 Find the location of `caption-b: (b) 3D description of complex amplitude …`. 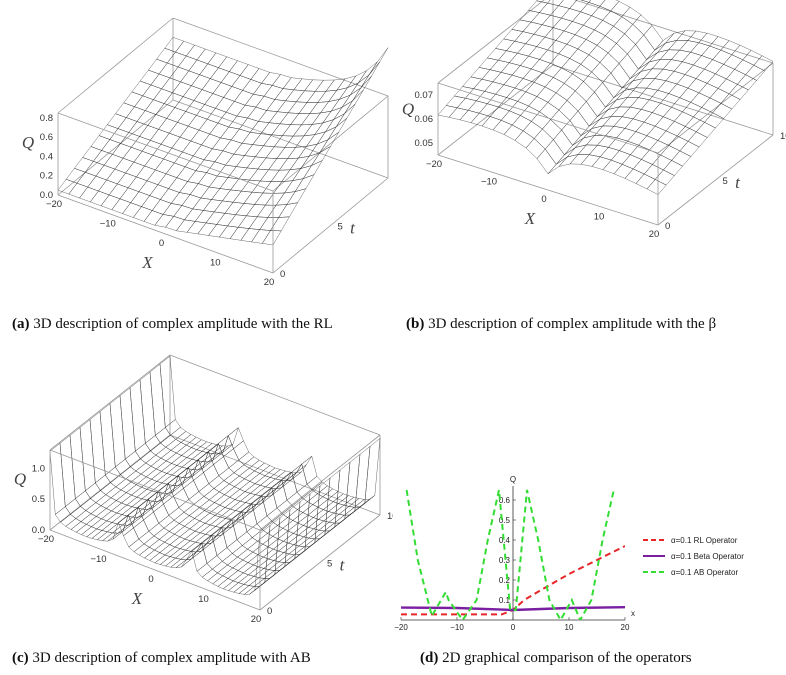

caption-b: (b) 3D description of complex amplitude … is located at coordinates (561, 324).